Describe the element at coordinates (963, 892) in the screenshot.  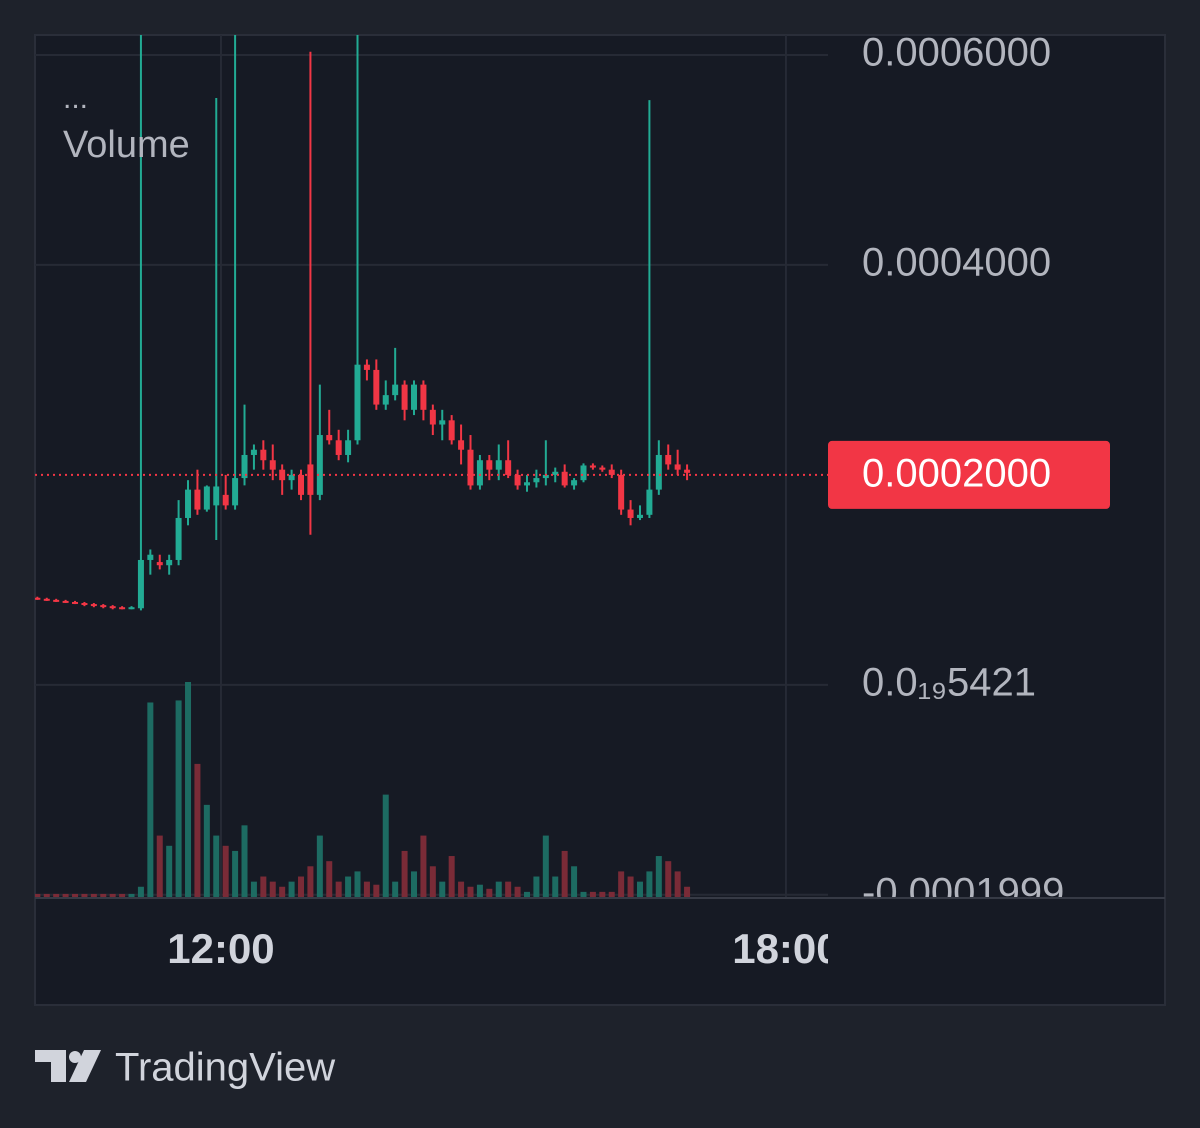
I see `y-tick-label: -0.0001999` at that location.